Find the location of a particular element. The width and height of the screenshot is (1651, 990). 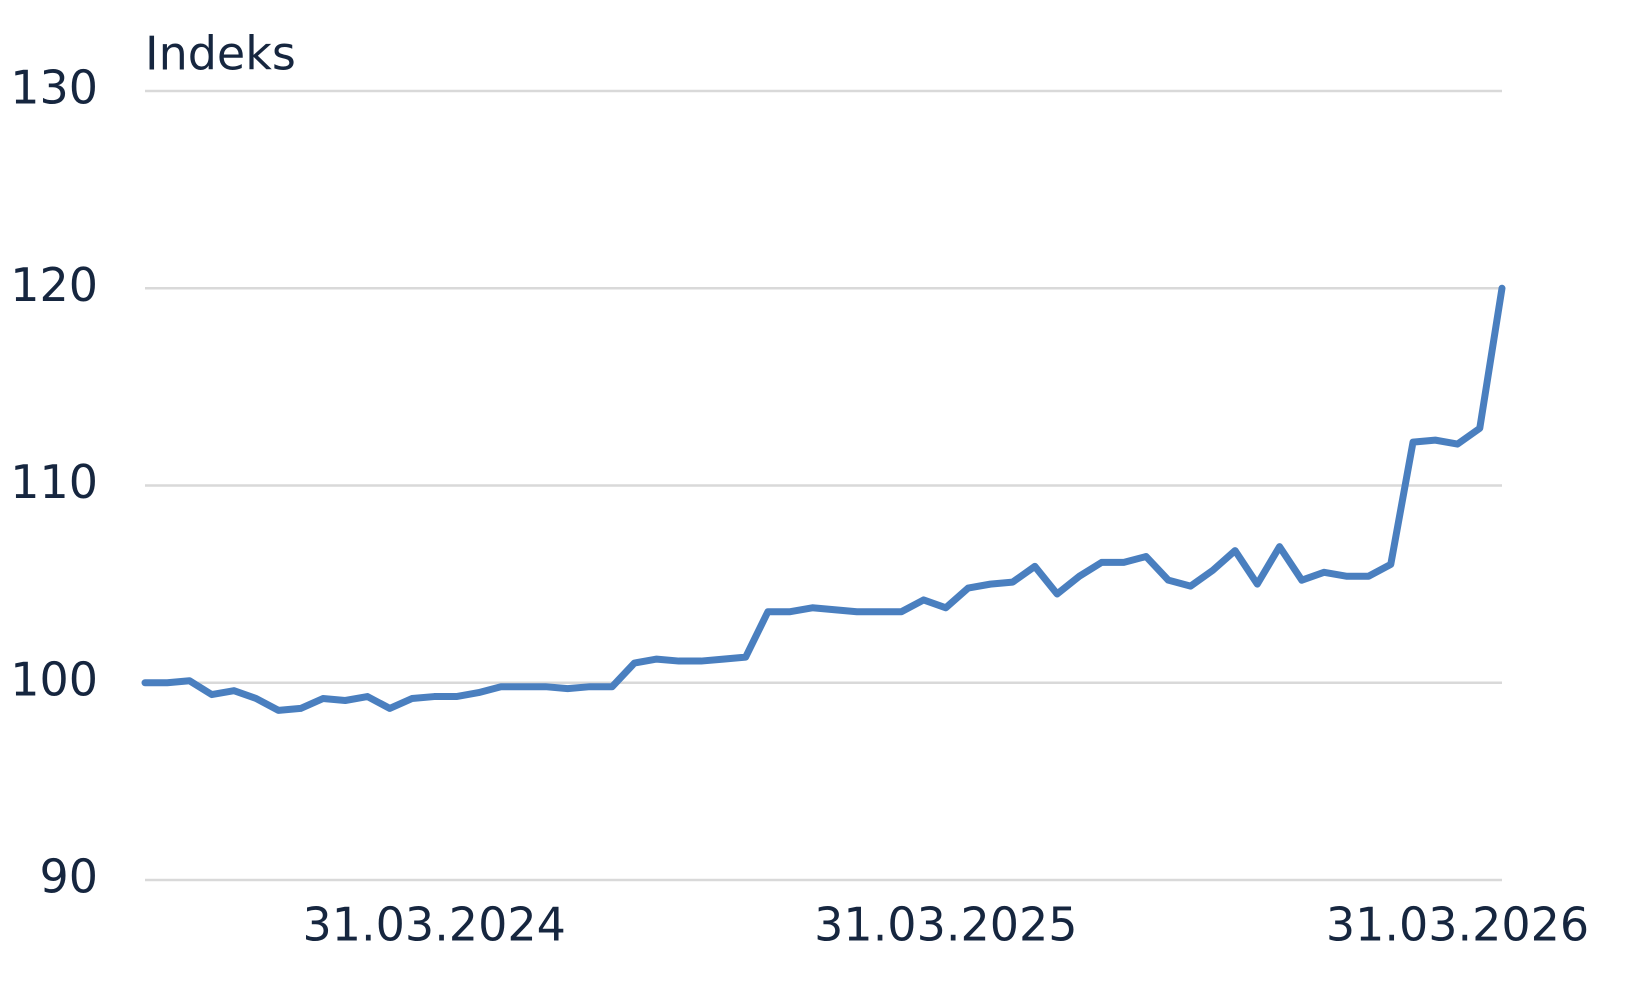

x-tick-label: 31.03.2026 is located at coordinates (1457, 925).